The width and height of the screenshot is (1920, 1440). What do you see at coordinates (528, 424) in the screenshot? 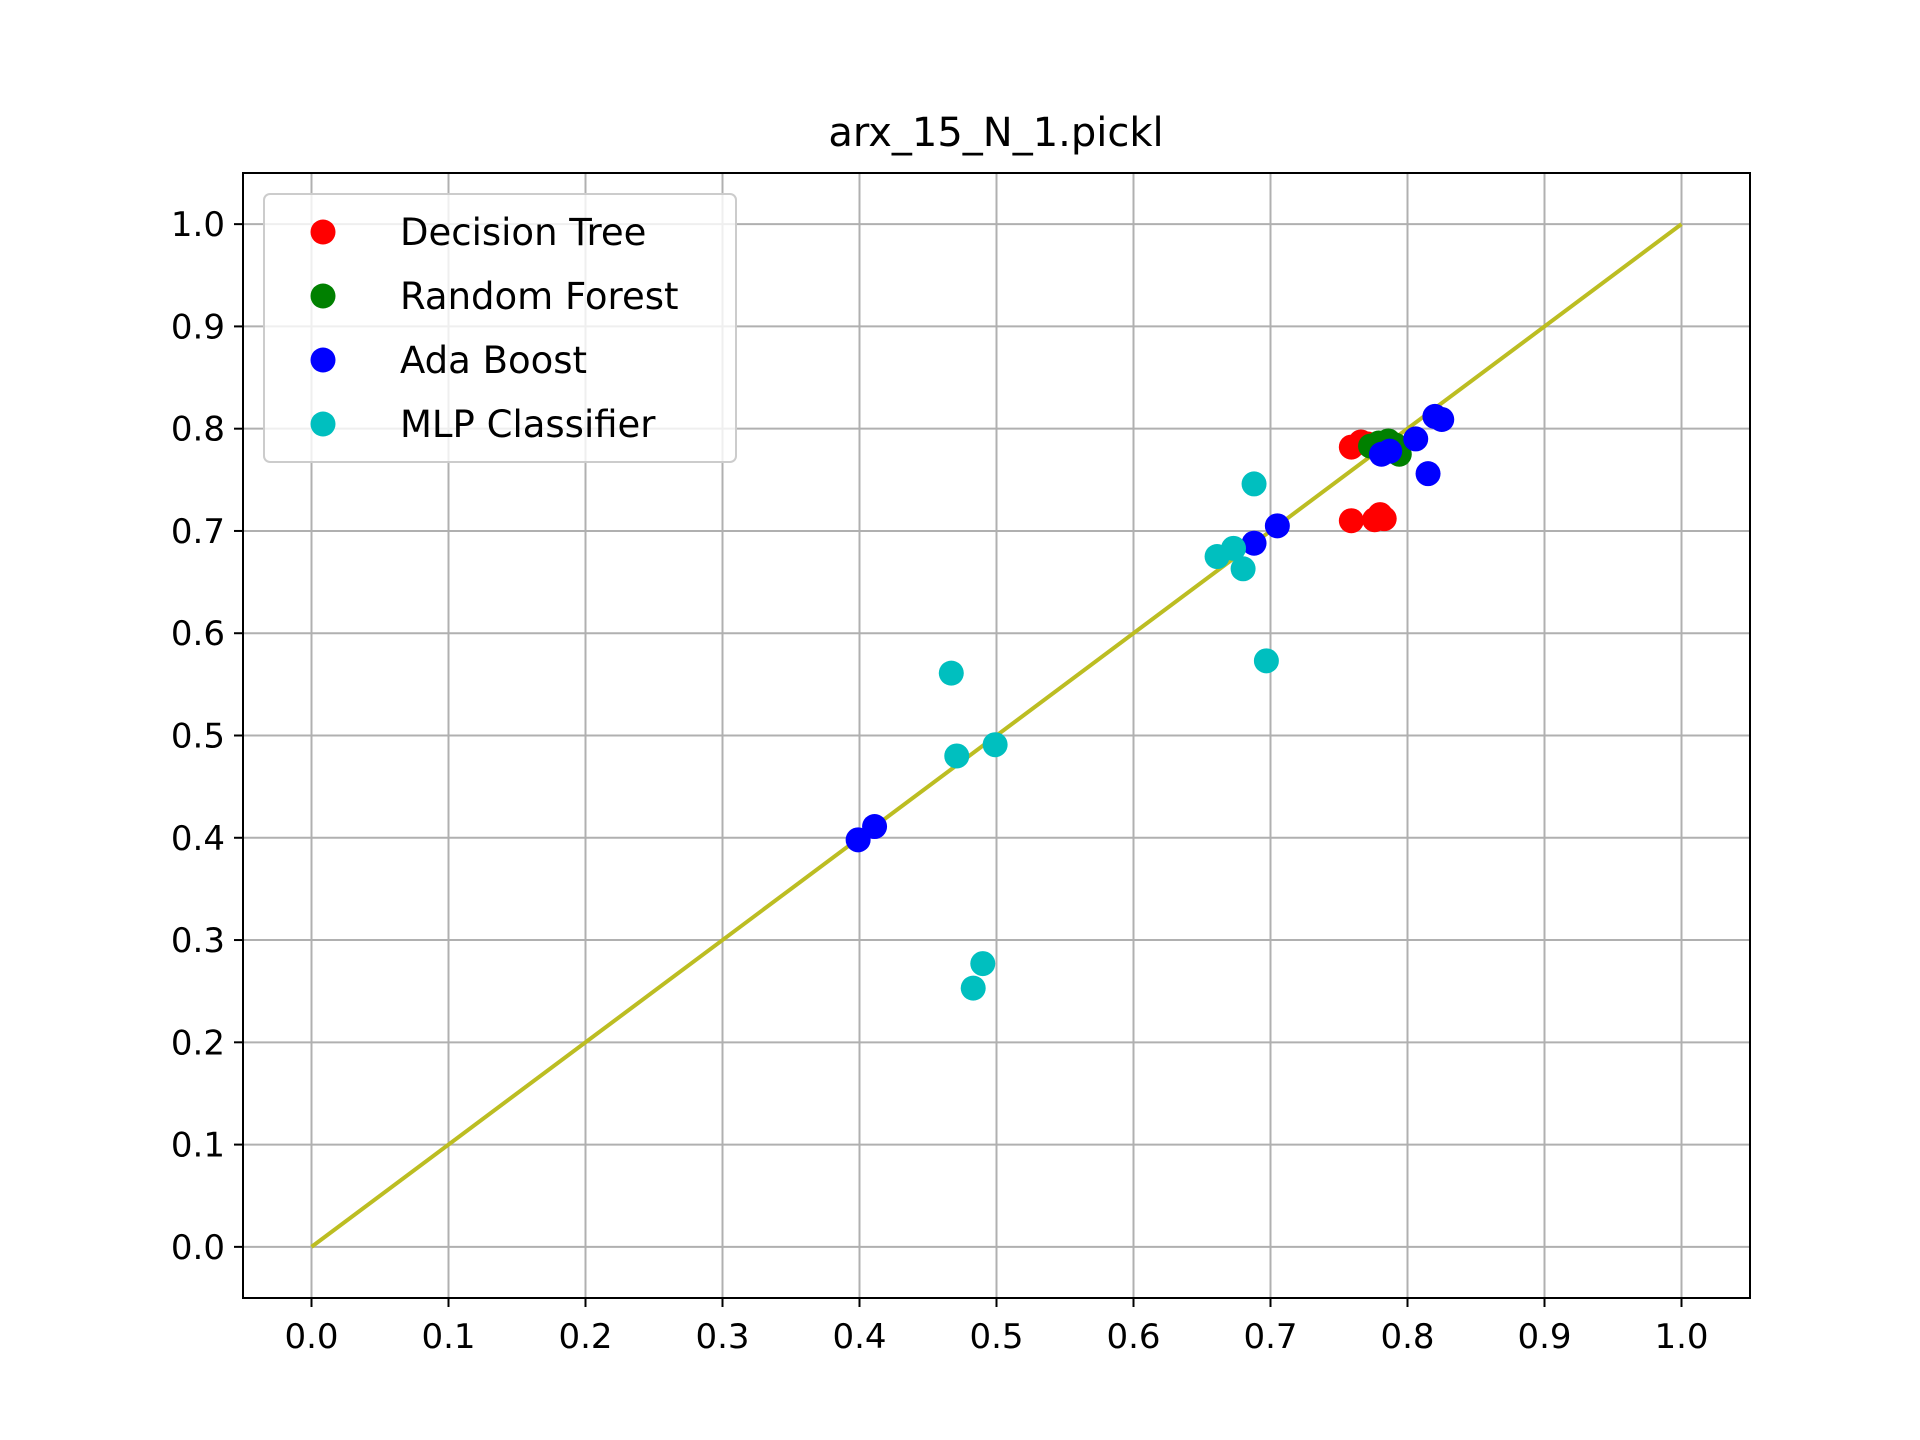
I see `legend-label: MLP Classifier` at bounding box center [528, 424].